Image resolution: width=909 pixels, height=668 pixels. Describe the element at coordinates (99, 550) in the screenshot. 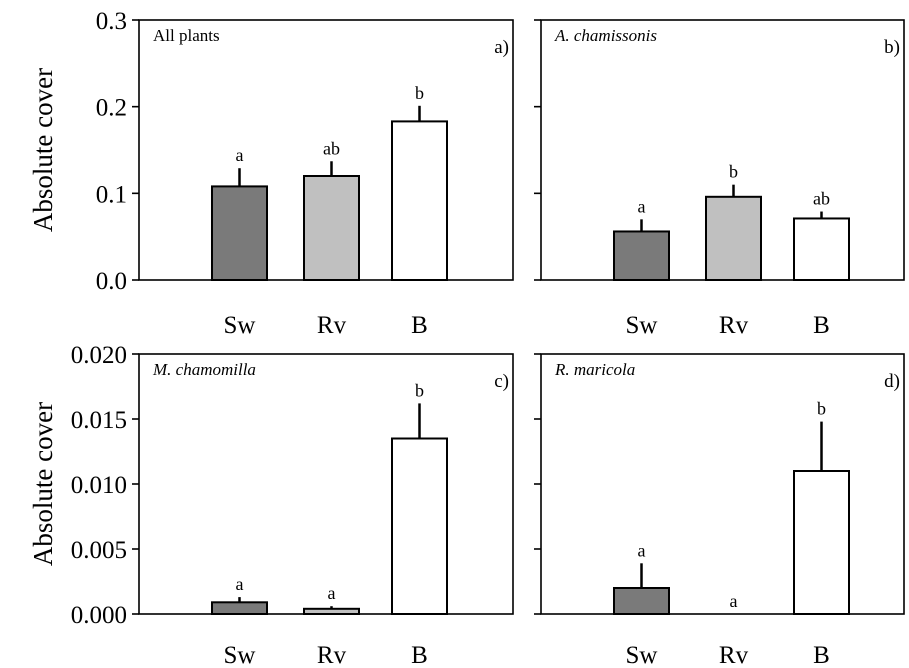

I see `y-tick-label: 0.005` at that location.